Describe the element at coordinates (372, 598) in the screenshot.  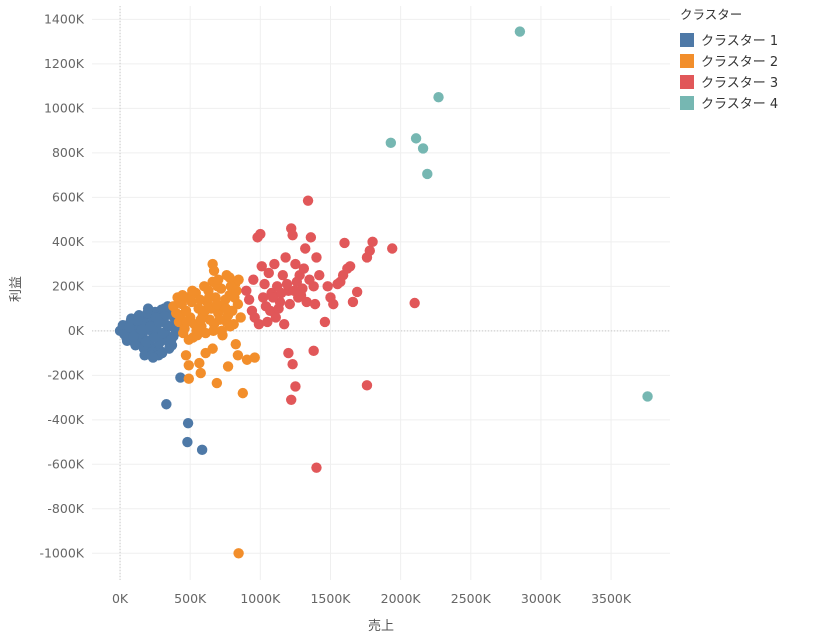
I see `x-axis-ticks: 0K 500K 1000K 1500K 2000K 2500K 3000K 3500K` at that location.